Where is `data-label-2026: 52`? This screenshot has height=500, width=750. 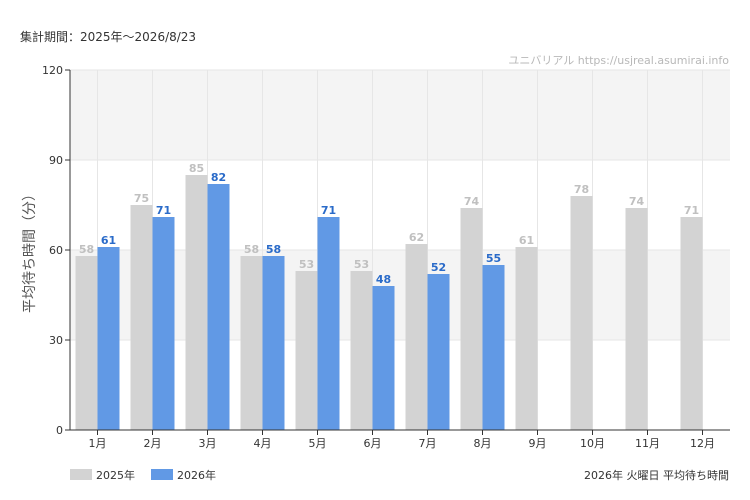 data-label-2026: 52 is located at coordinates (438, 267).